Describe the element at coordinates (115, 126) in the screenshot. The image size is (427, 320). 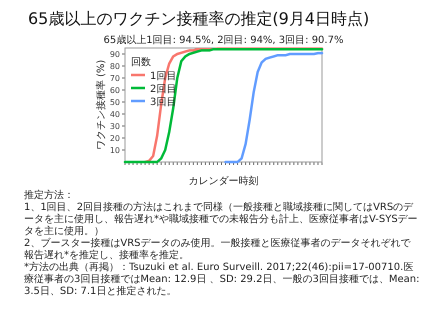
I see `y-tick-label: 30` at that location.